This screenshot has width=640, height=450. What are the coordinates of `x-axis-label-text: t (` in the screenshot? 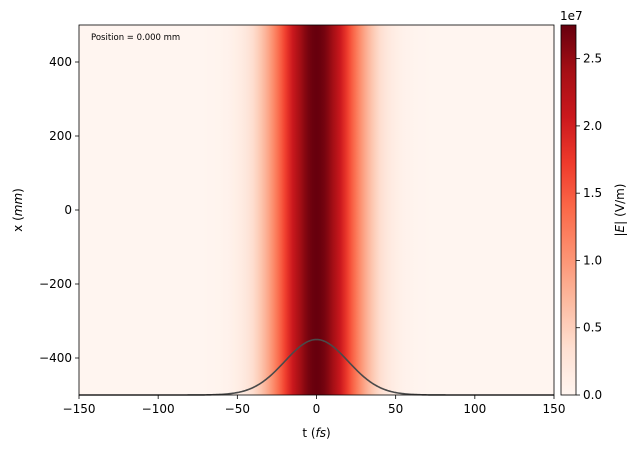 It's located at (308, 433).